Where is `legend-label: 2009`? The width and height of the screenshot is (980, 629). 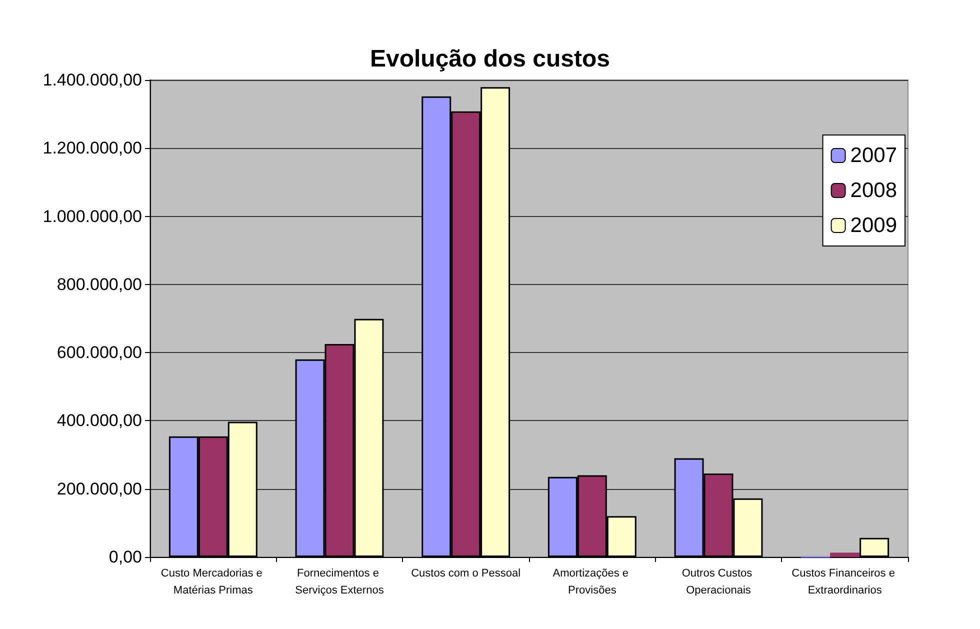 legend-label: 2009 is located at coordinates (873, 225).